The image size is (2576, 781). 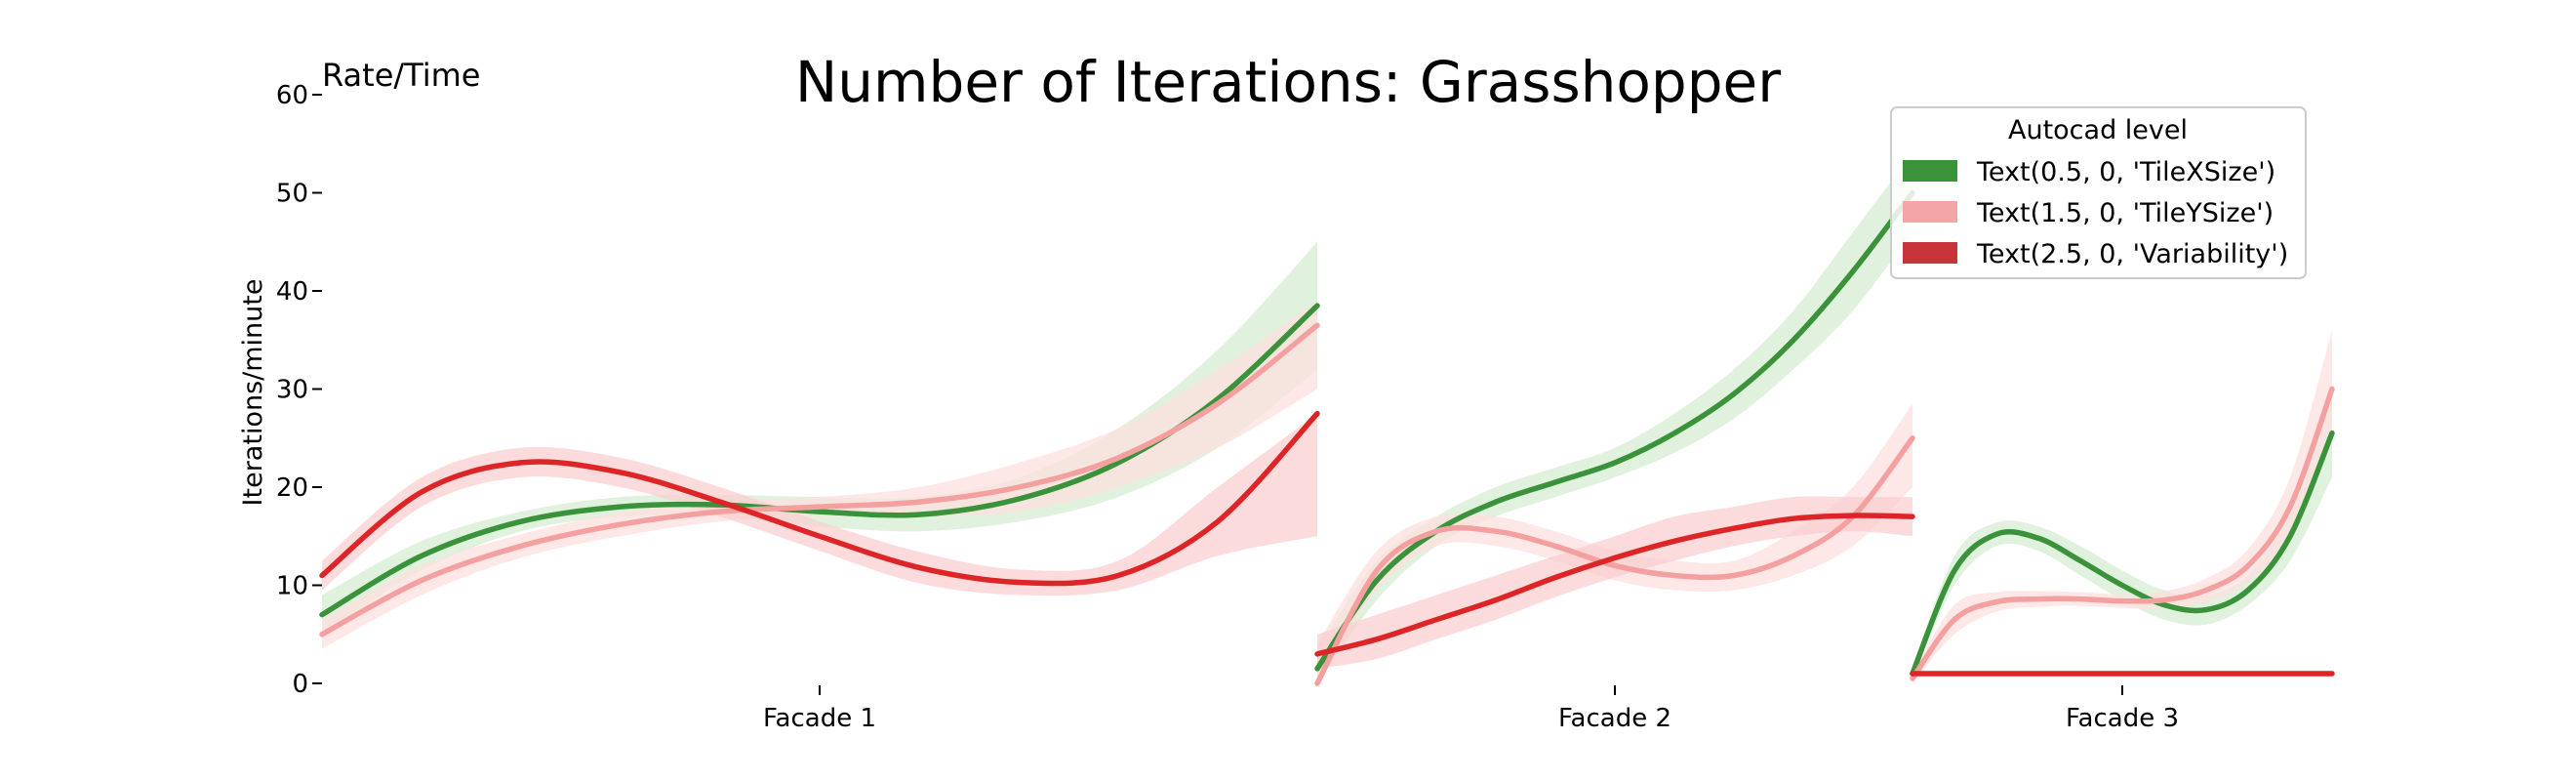 What do you see at coordinates (1614, 585) in the screenshot?
I see `line-facade-2-variability` at bounding box center [1614, 585].